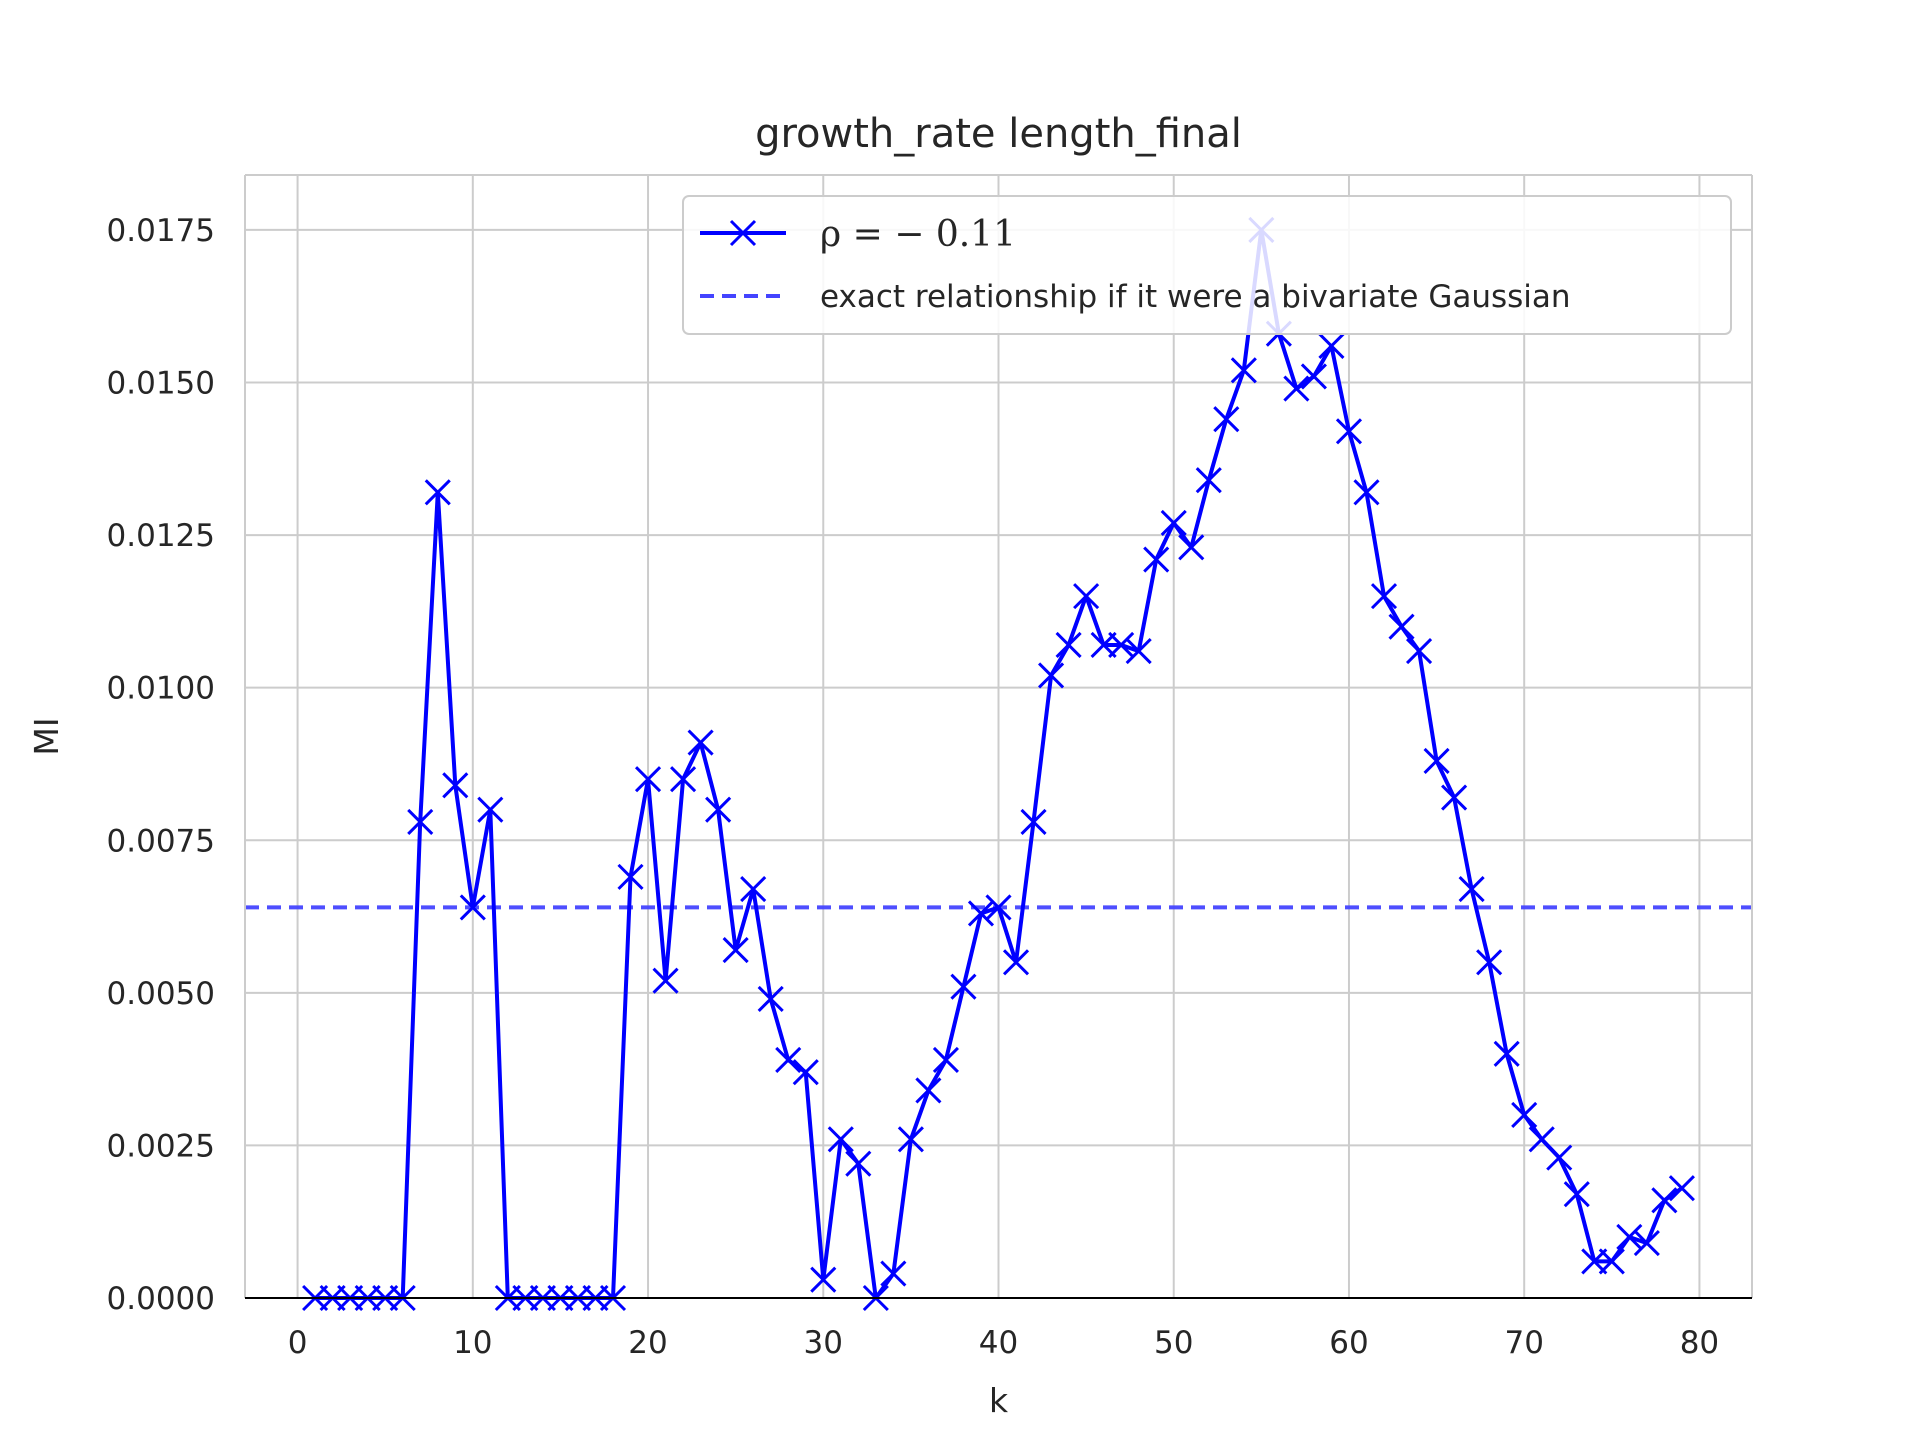  Describe the element at coordinates (161, 1146) in the screenshot. I see `y-tick-label: 0.0025` at that location.